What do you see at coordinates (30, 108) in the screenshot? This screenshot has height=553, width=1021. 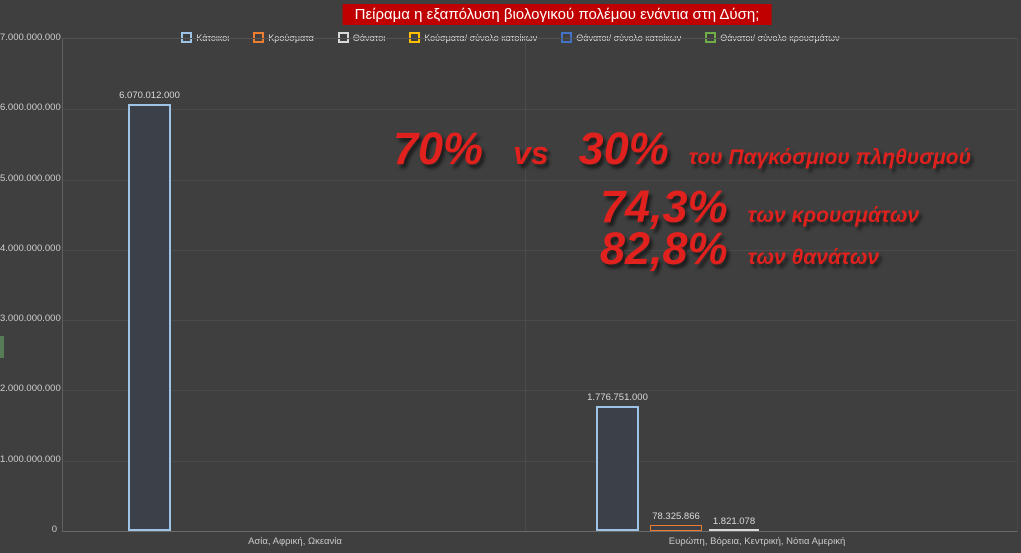 I see `y-axis-tick-label: 6.000.000.000` at bounding box center [30, 108].